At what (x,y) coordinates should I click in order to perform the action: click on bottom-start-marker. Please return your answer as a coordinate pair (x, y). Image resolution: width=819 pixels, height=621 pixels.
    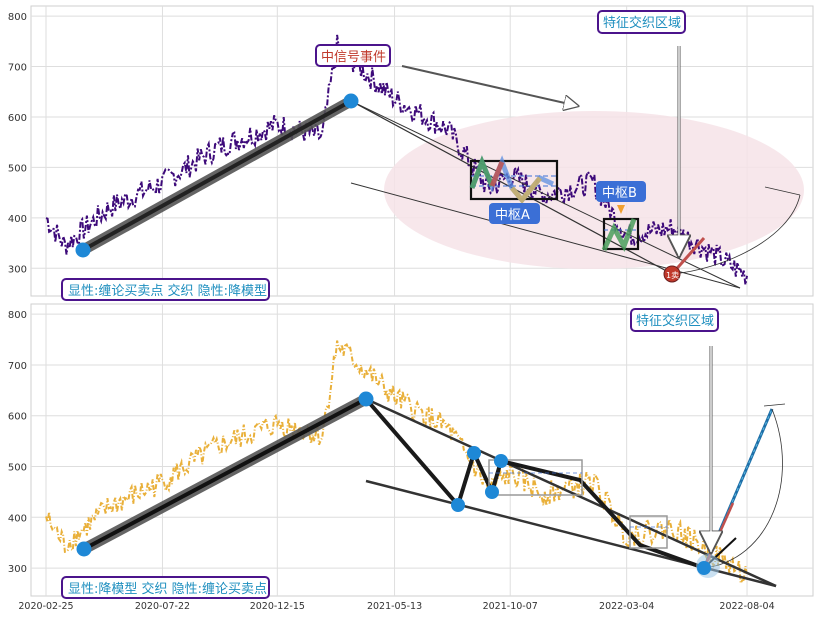
    Looking at the image, I should click on (84, 549).